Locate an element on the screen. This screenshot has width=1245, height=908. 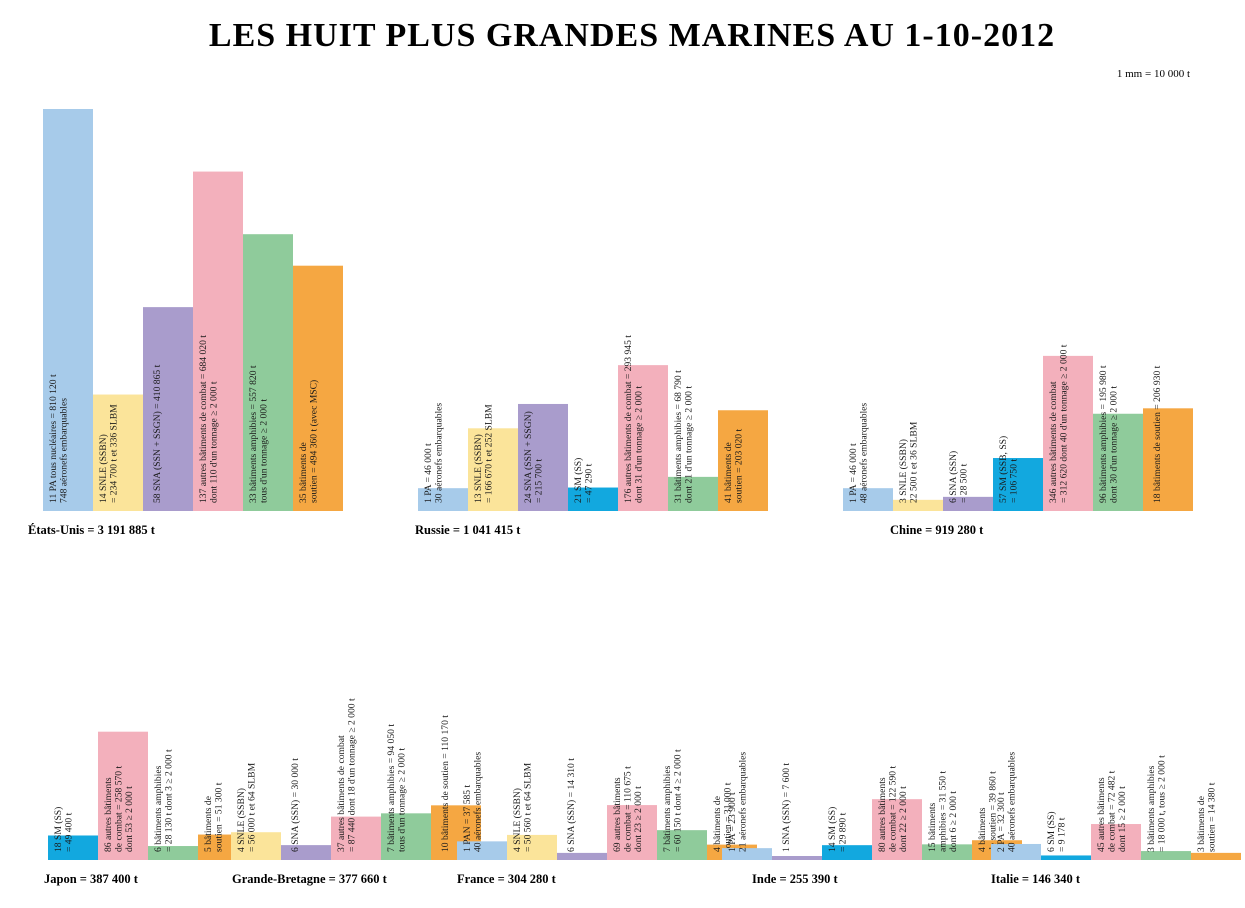
bar-data-label: 57 SM (SSB, SS) is located at coordinates (1003, 469).